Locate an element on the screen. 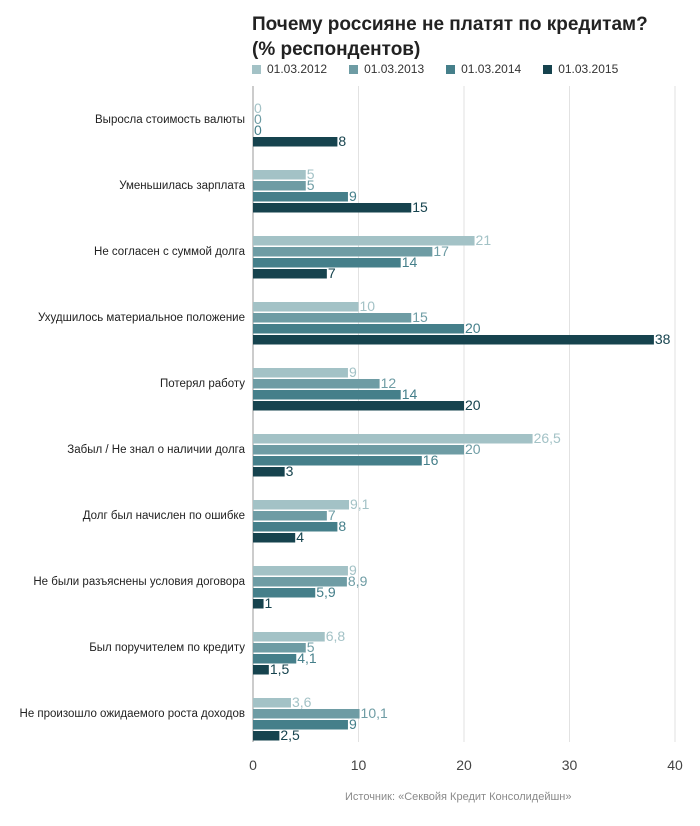 The height and width of the screenshot is (826, 700). category-label: Долг был начислен по ошибке is located at coordinates (164, 516).